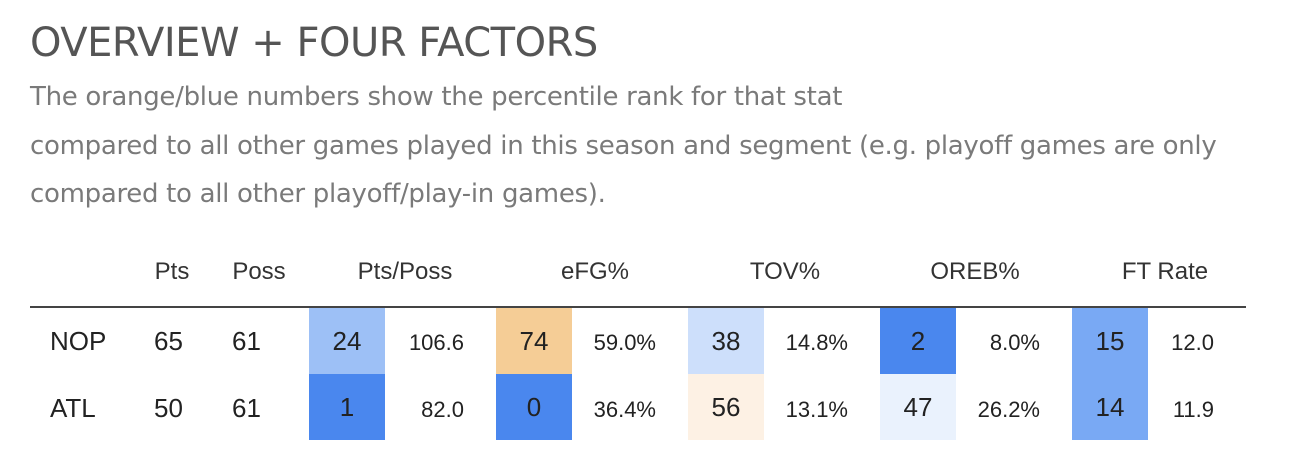 The width and height of the screenshot is (1304, 466). What do you see at coordinates (172, 271) in the screenshot?
I see `header-pts: Pts` at bounding box center [172, 271].